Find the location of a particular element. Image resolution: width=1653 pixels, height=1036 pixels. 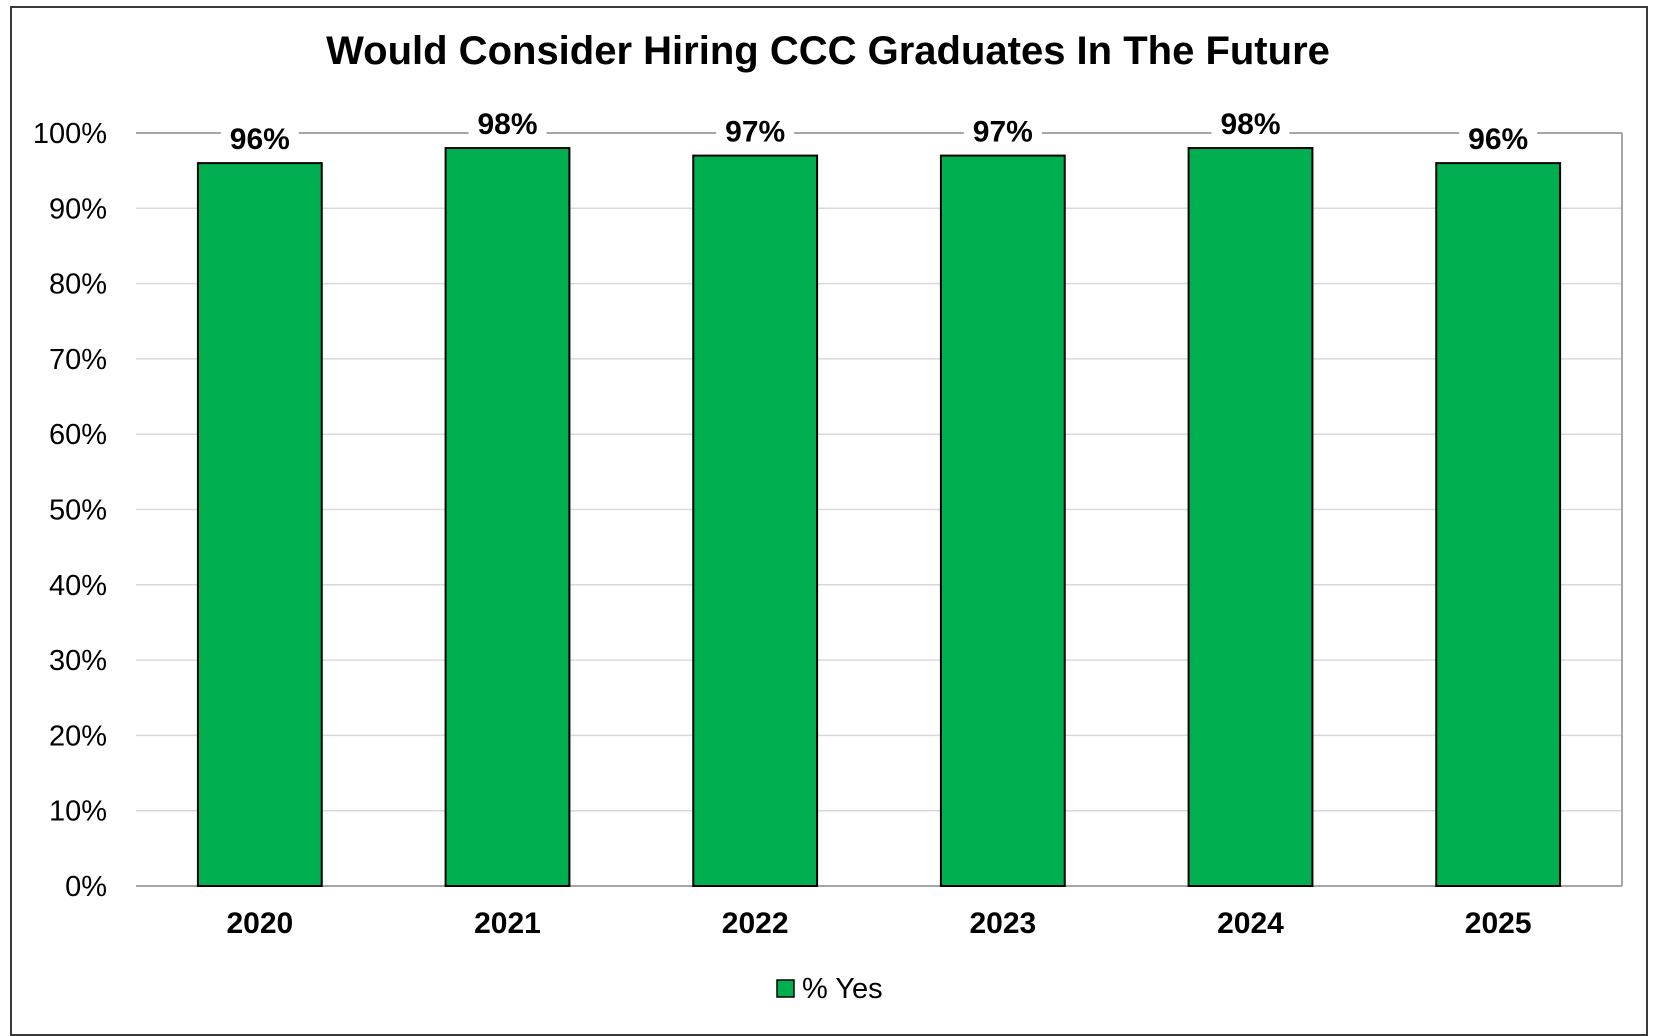

y-tick-label: 20% is located at coordinates (78, 736).